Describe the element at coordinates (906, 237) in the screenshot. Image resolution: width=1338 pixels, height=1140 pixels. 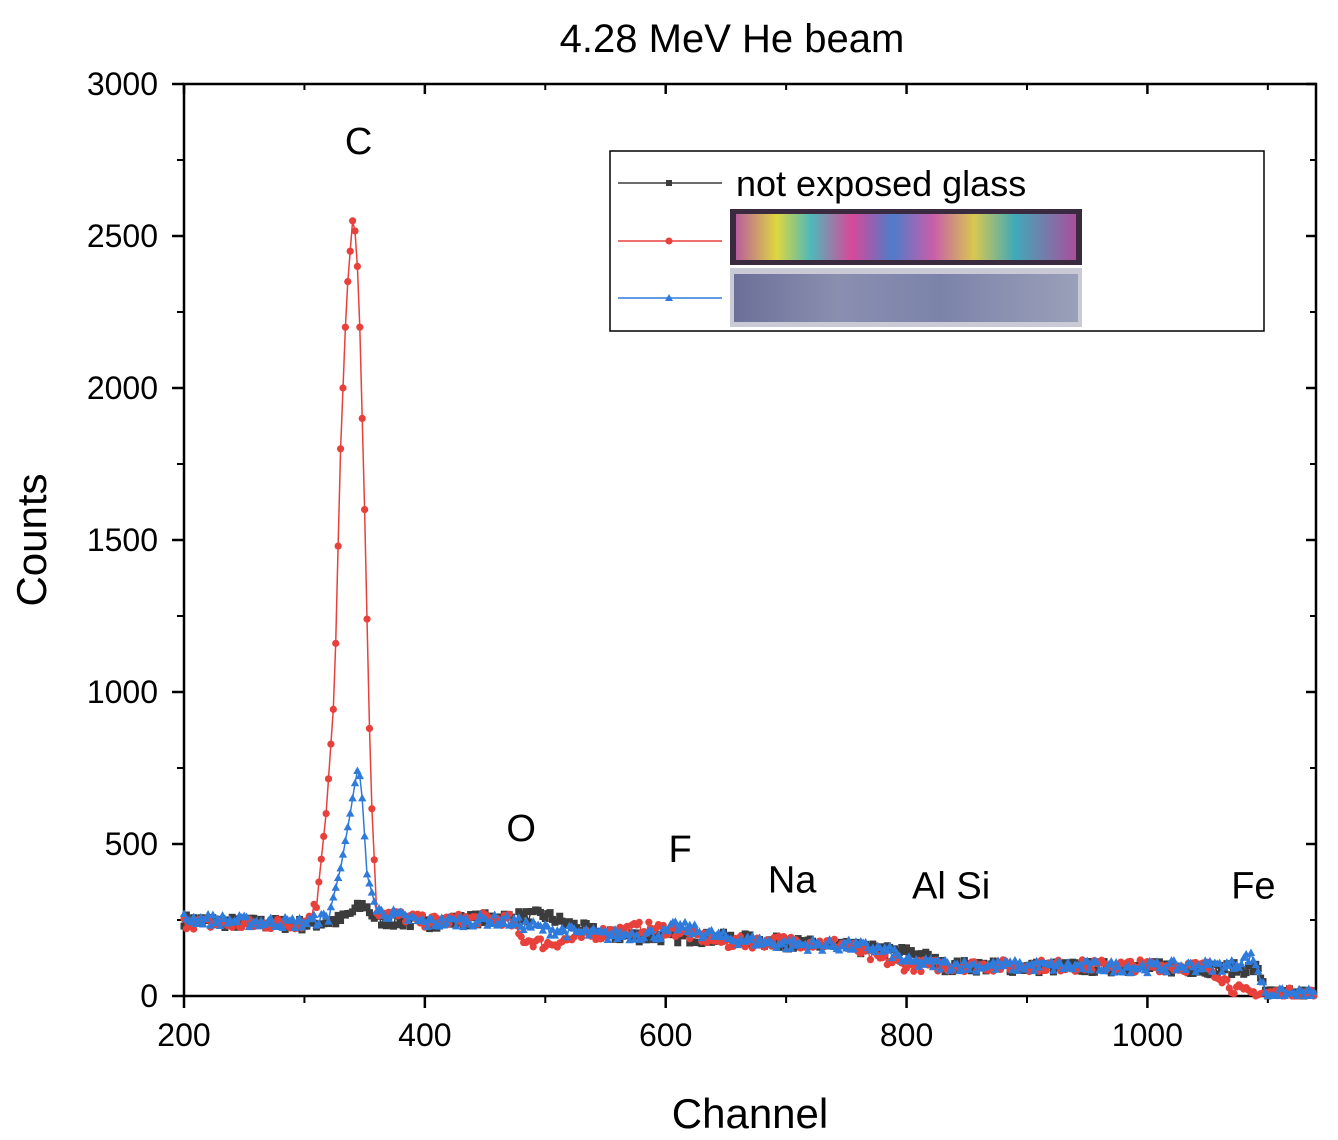
I see `legend-photo-colored-film` at that location.